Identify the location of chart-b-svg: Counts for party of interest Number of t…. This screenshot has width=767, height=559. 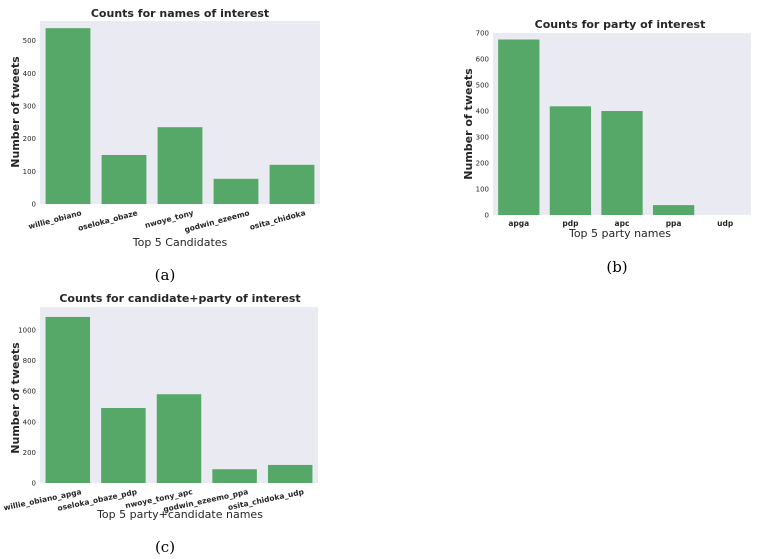
(606, 129).